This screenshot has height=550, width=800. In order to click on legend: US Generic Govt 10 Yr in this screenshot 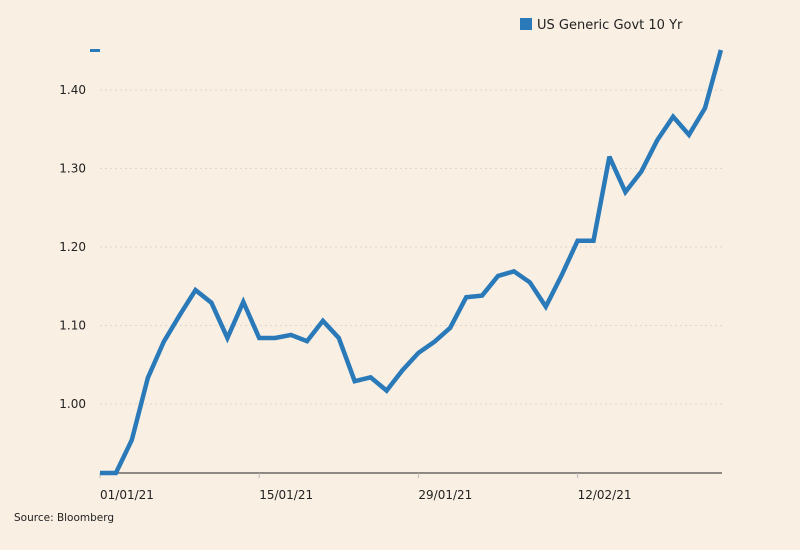, I will do `click(601, 25)`.